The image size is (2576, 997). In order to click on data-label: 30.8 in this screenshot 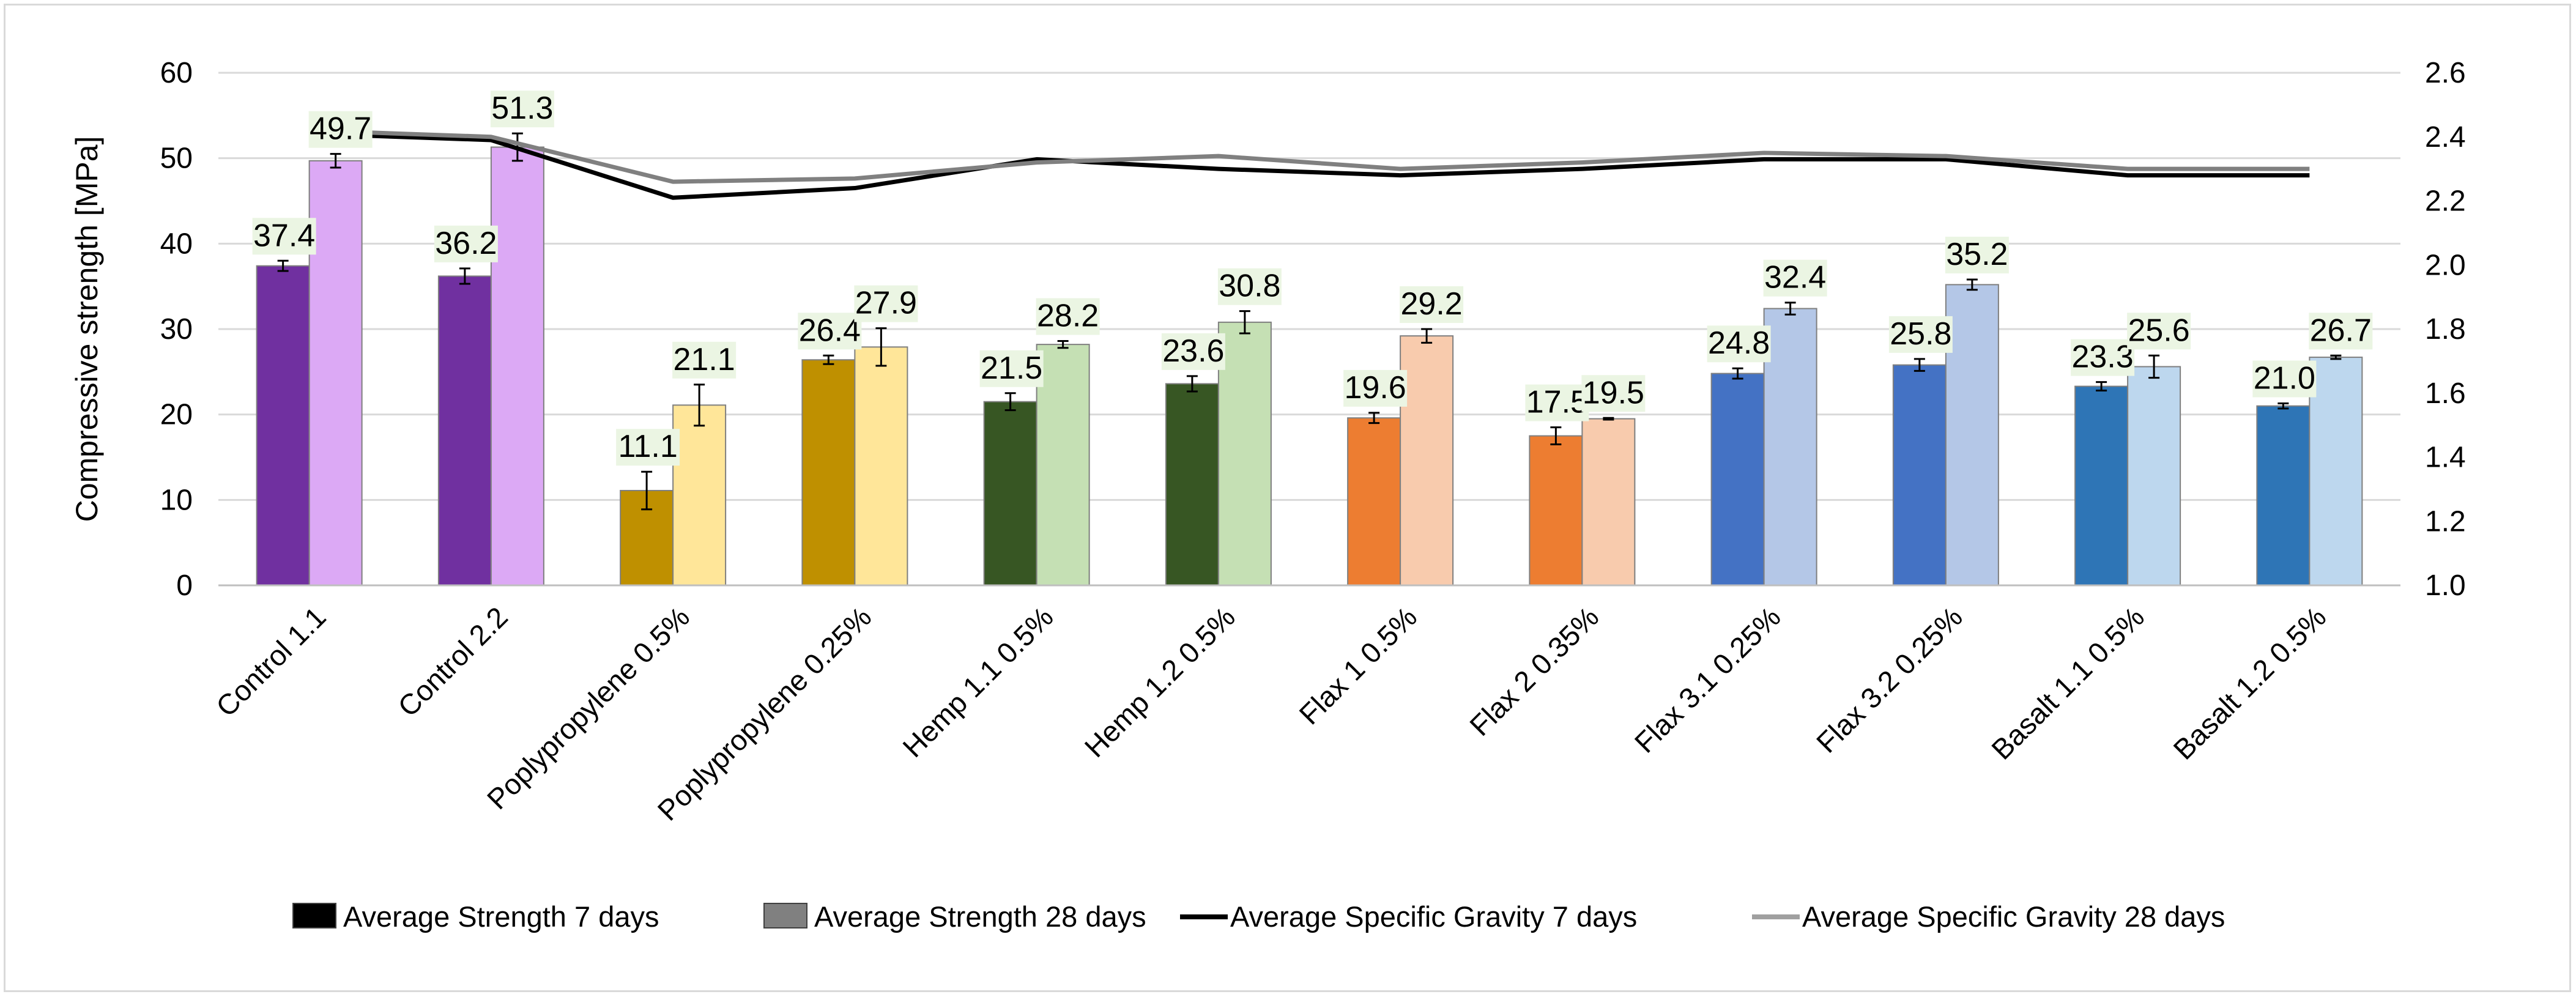, I will do `click(1249, 286)`.